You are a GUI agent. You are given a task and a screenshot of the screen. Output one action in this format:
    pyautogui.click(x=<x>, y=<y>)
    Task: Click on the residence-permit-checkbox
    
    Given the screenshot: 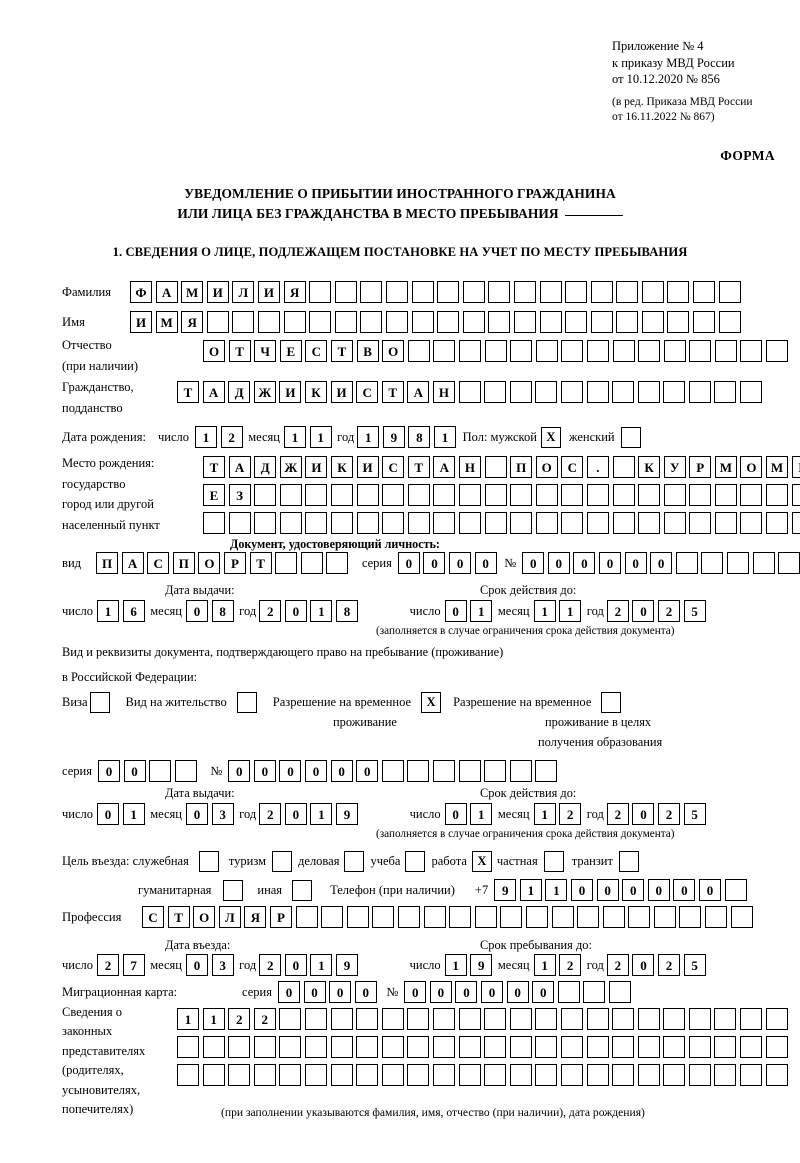 What is the action you would take?
    pyautogui.click(x=246, y=702)
    